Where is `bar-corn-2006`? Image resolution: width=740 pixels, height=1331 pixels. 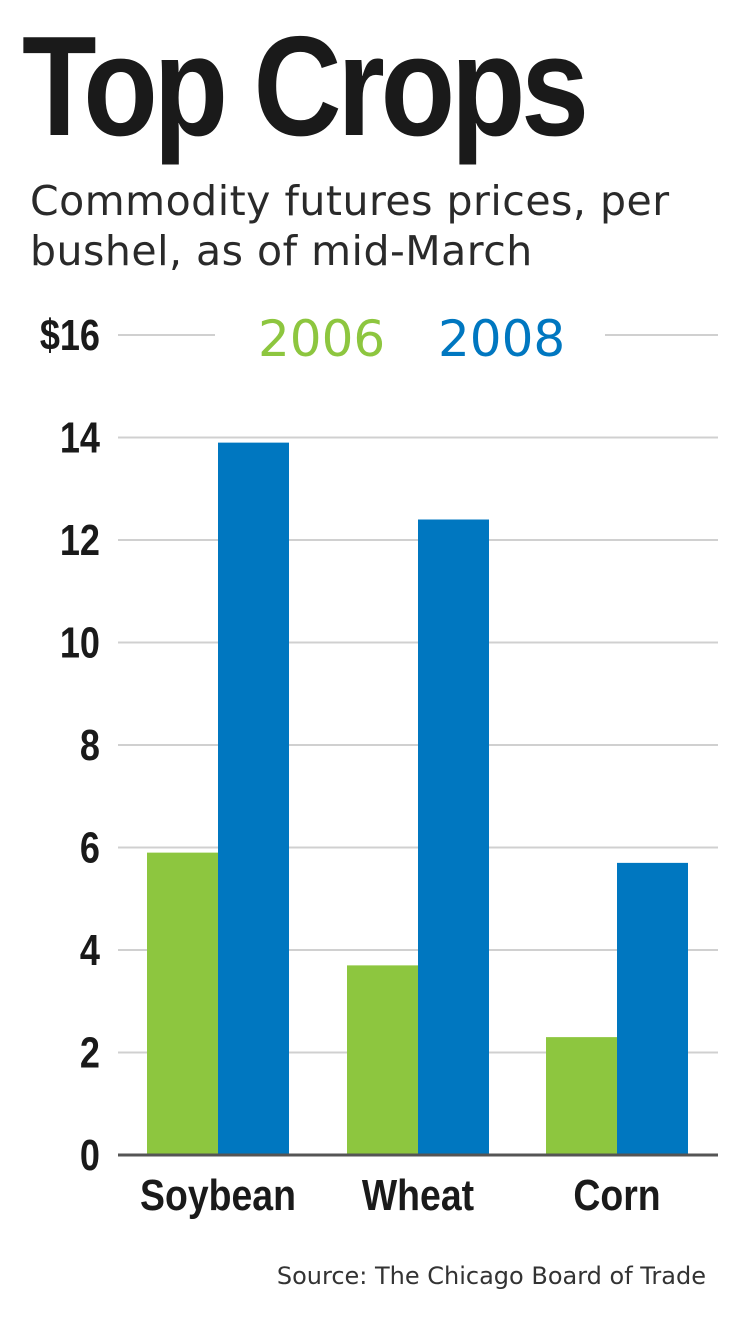
bar-corn-2006 is located at coordinates (581, 1096).